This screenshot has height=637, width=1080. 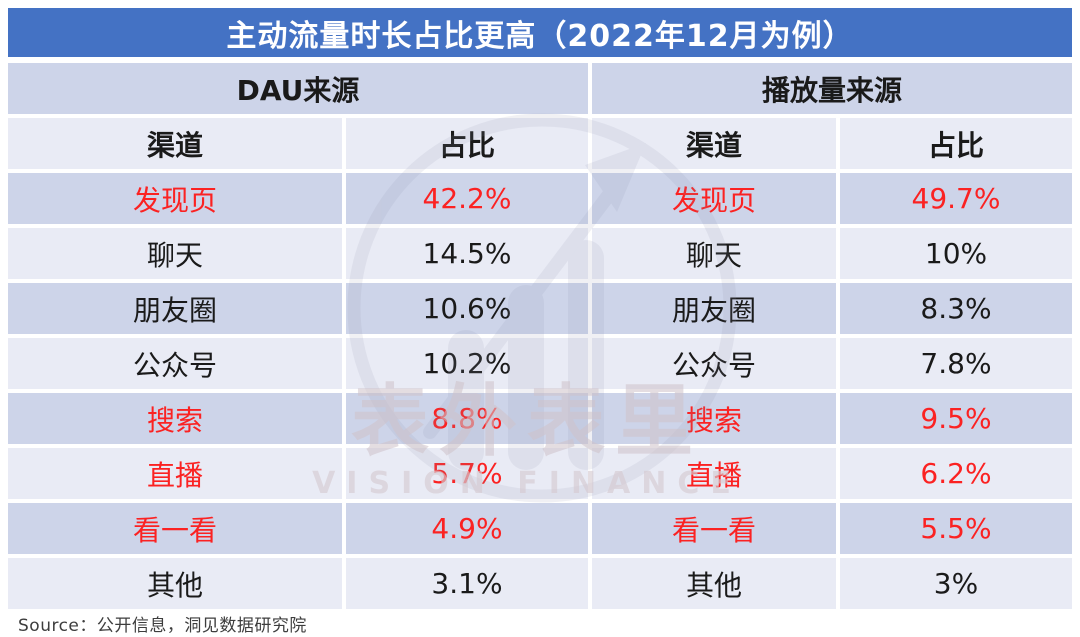 I want to click on dau-channel-cell: 聊天, so click(x=175, y=253).